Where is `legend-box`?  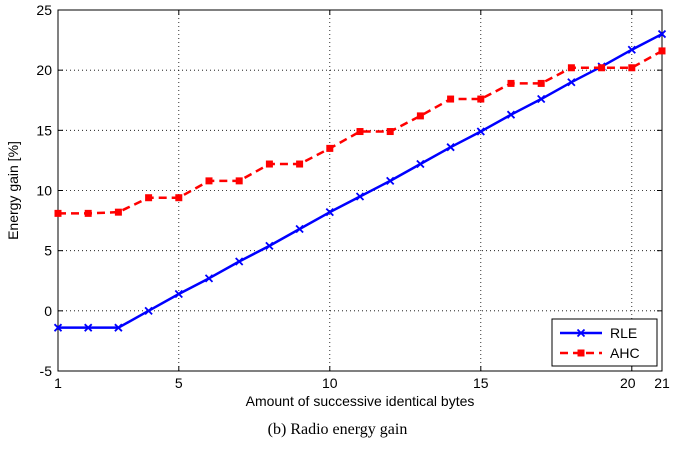
legend-box is located at coordinates (604, 342).